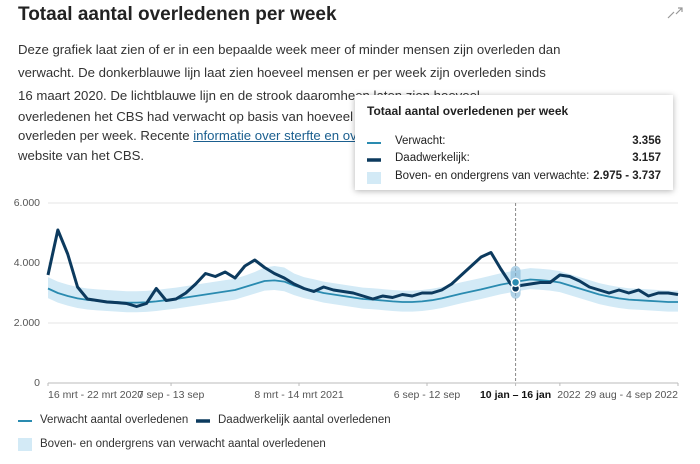  I want to click on x-tick-label: 10 jan – 16 jan, so click(515, 395).